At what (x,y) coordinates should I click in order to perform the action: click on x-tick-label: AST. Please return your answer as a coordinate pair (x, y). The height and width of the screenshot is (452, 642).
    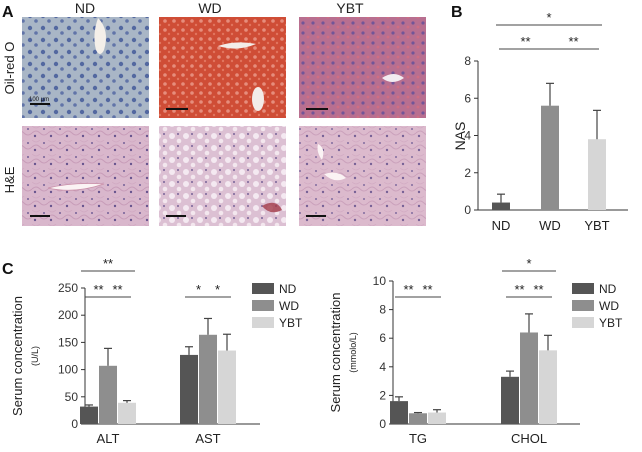
    Looking at the image, I should click on (207, 438).